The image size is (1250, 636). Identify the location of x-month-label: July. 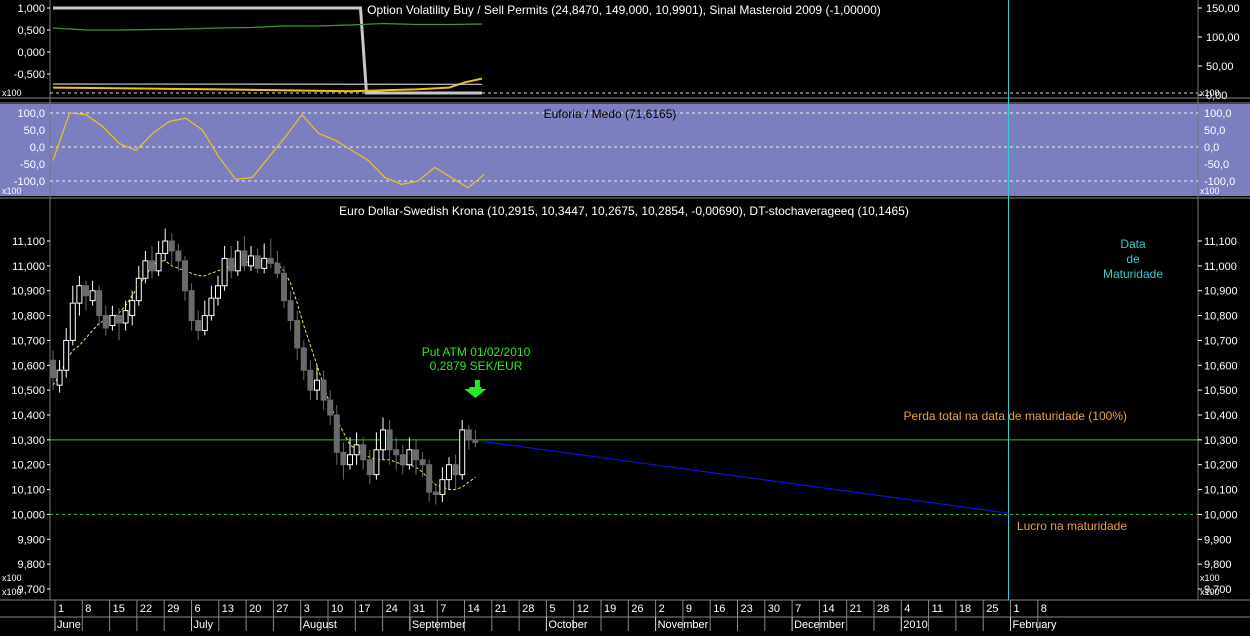
(204, 625).